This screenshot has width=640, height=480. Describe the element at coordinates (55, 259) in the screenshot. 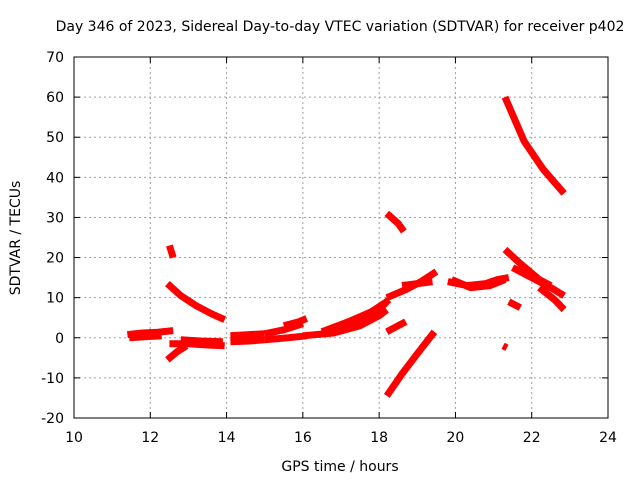

I see `y-tick-label: 20` at that location.